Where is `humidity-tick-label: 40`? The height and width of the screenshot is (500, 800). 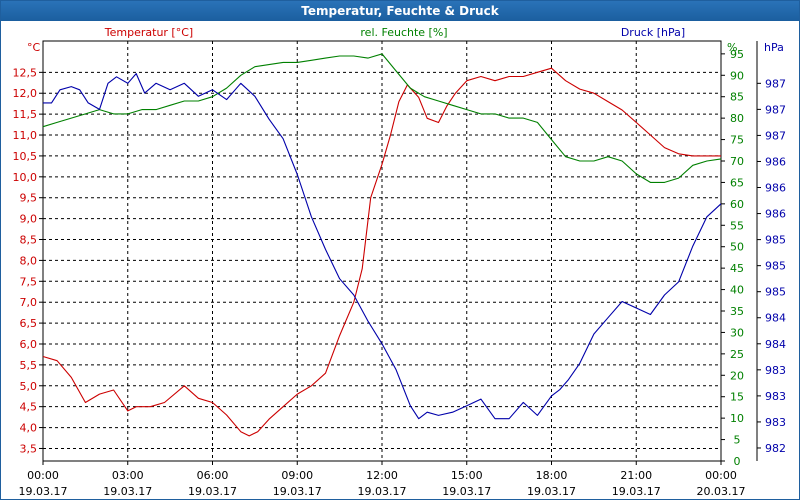 humidity-tick-label: 40 is located at coordinates (737, 290).